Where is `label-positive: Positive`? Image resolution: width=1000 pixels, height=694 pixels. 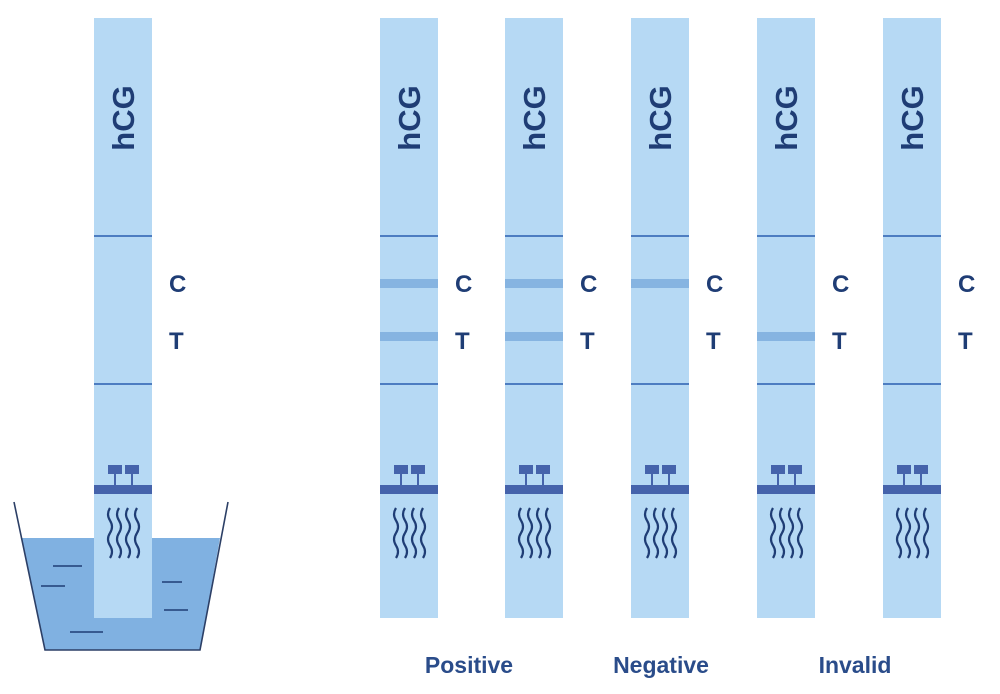 label-positive: Positive is located at coordinates (469, 665).